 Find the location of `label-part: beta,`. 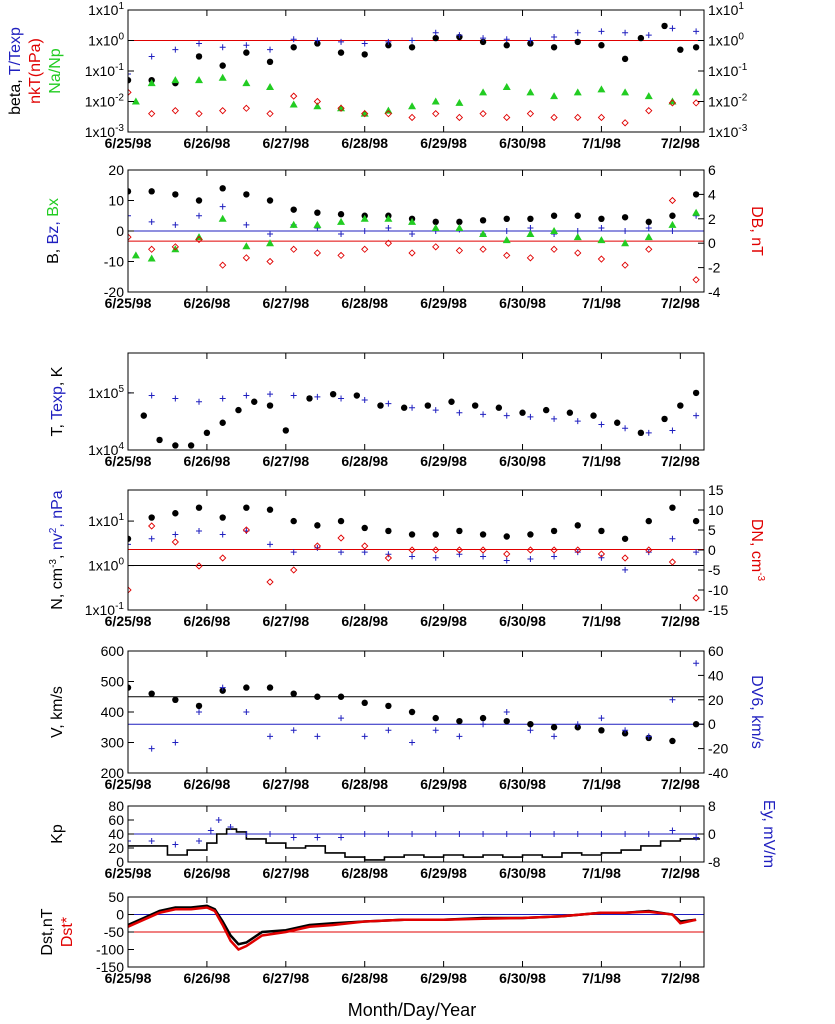

label-part: beta, is located at coordinates (15, 95).